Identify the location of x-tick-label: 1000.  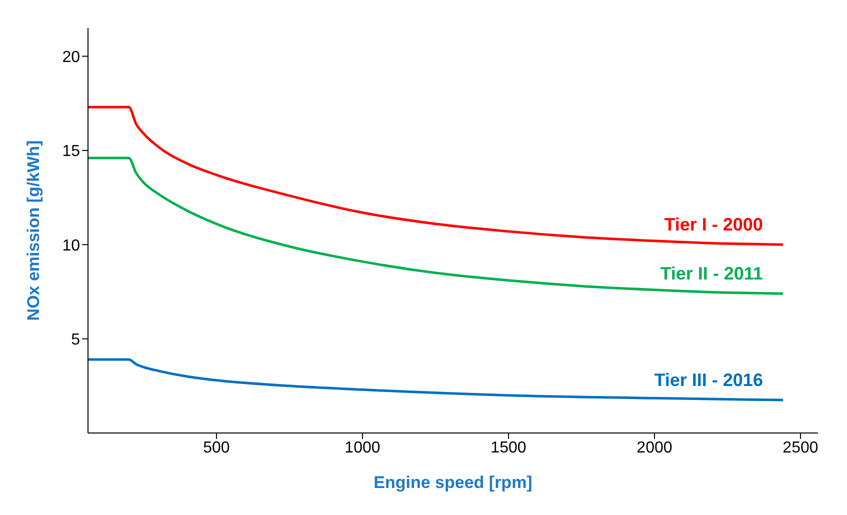
(362, 447).